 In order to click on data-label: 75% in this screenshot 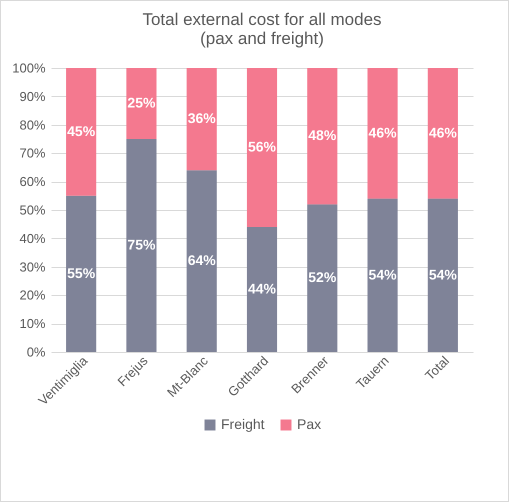, I will do `click(141, 244)`.